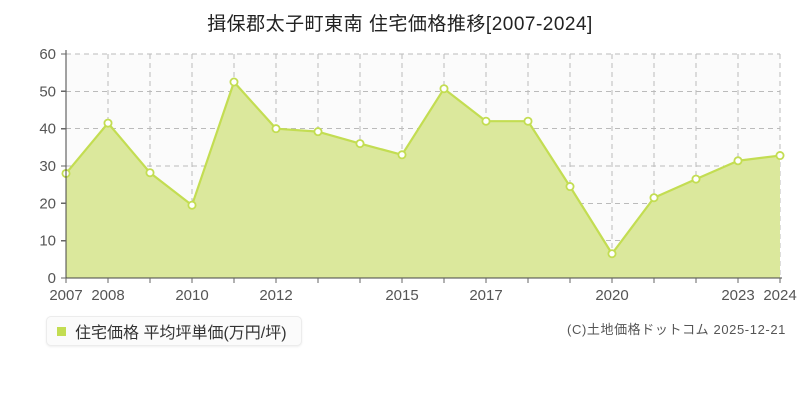 The image size is (800, 400). I want to click on x-tick-label-2017: 2017, so click(485, 295).